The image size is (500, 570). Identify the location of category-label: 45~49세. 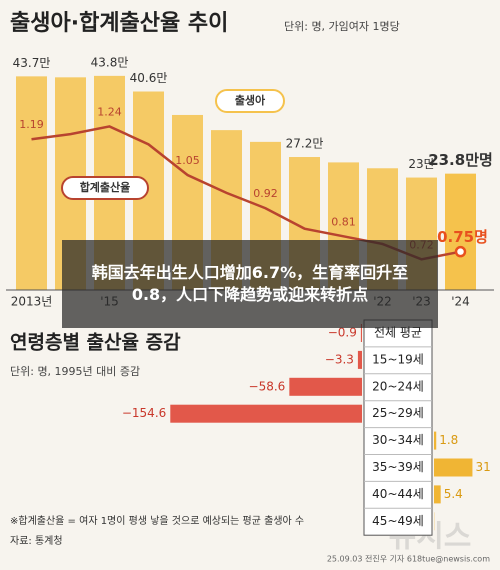
(398, 521).